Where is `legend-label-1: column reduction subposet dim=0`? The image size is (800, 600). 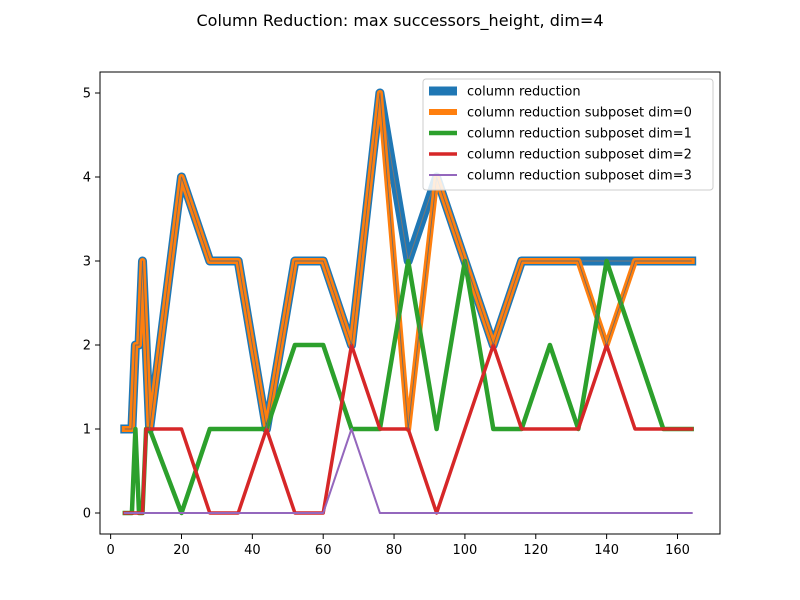 legend-label-1: column reduction subposet dim=0 is located at coordinates (579, 113).